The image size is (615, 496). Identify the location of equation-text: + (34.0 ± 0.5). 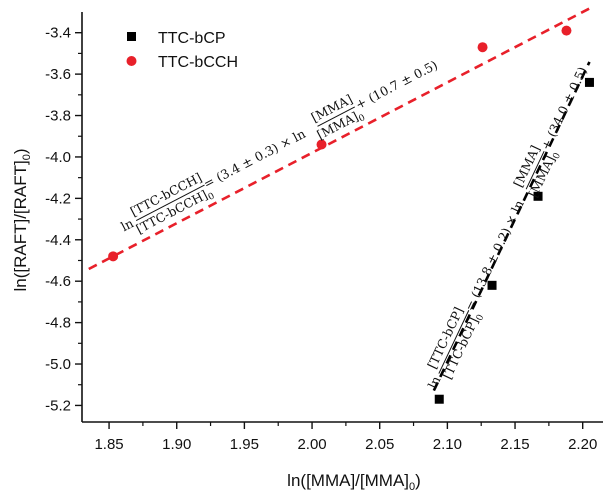
(564, 108).